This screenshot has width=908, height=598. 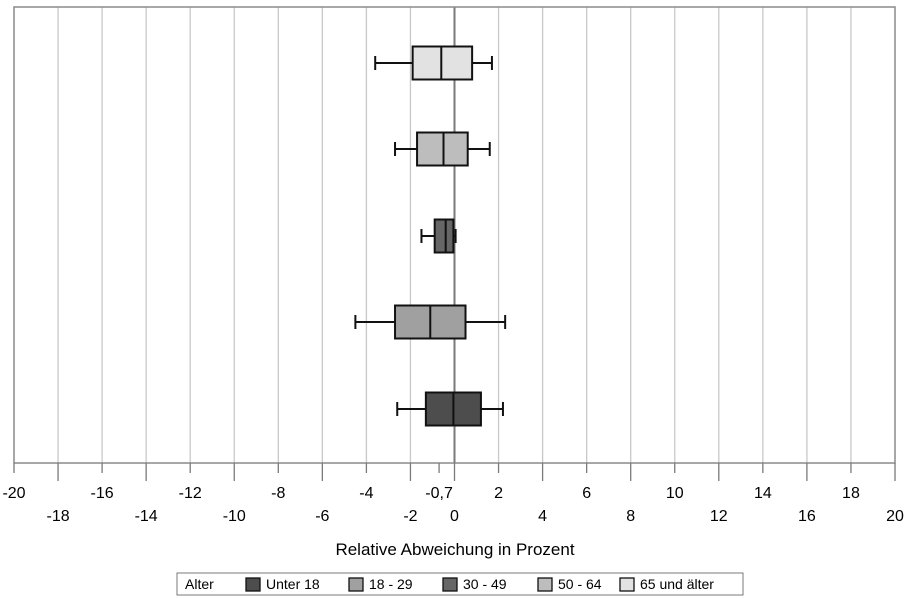 I want to click on x-tick-label: 4, so click(x=542, y=516).